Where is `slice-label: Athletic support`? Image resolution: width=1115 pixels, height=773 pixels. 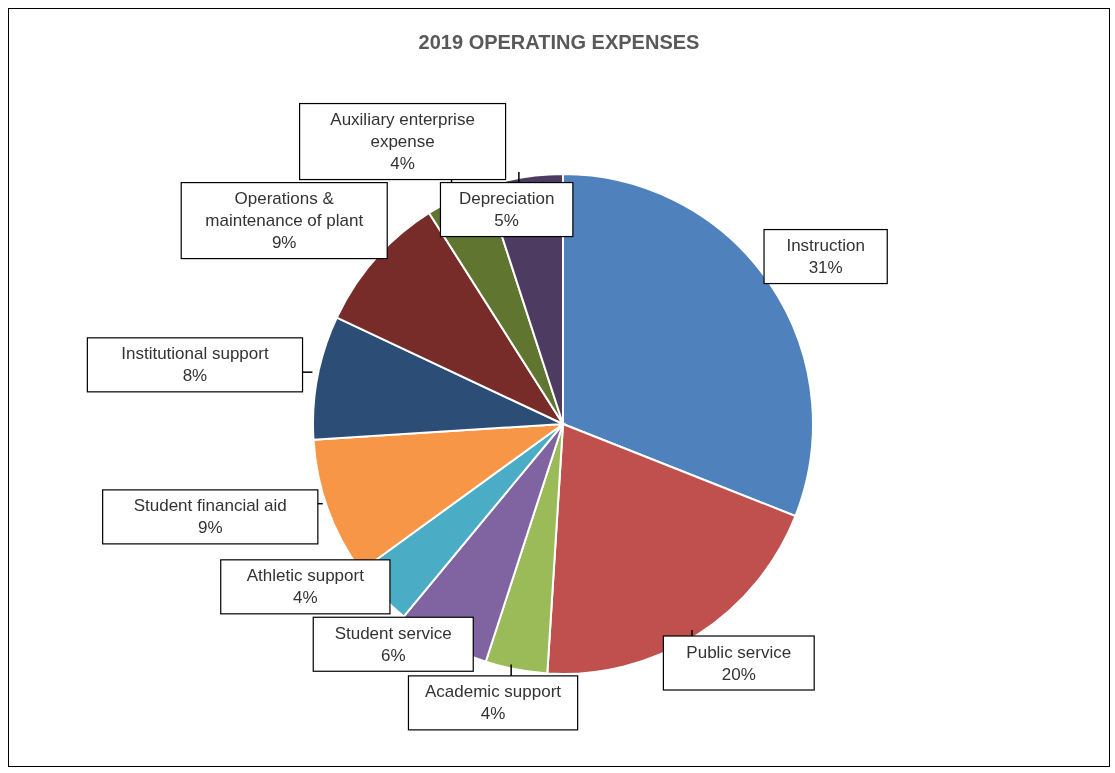
slice-label: Athletic support is located at coordinates (305, 576).